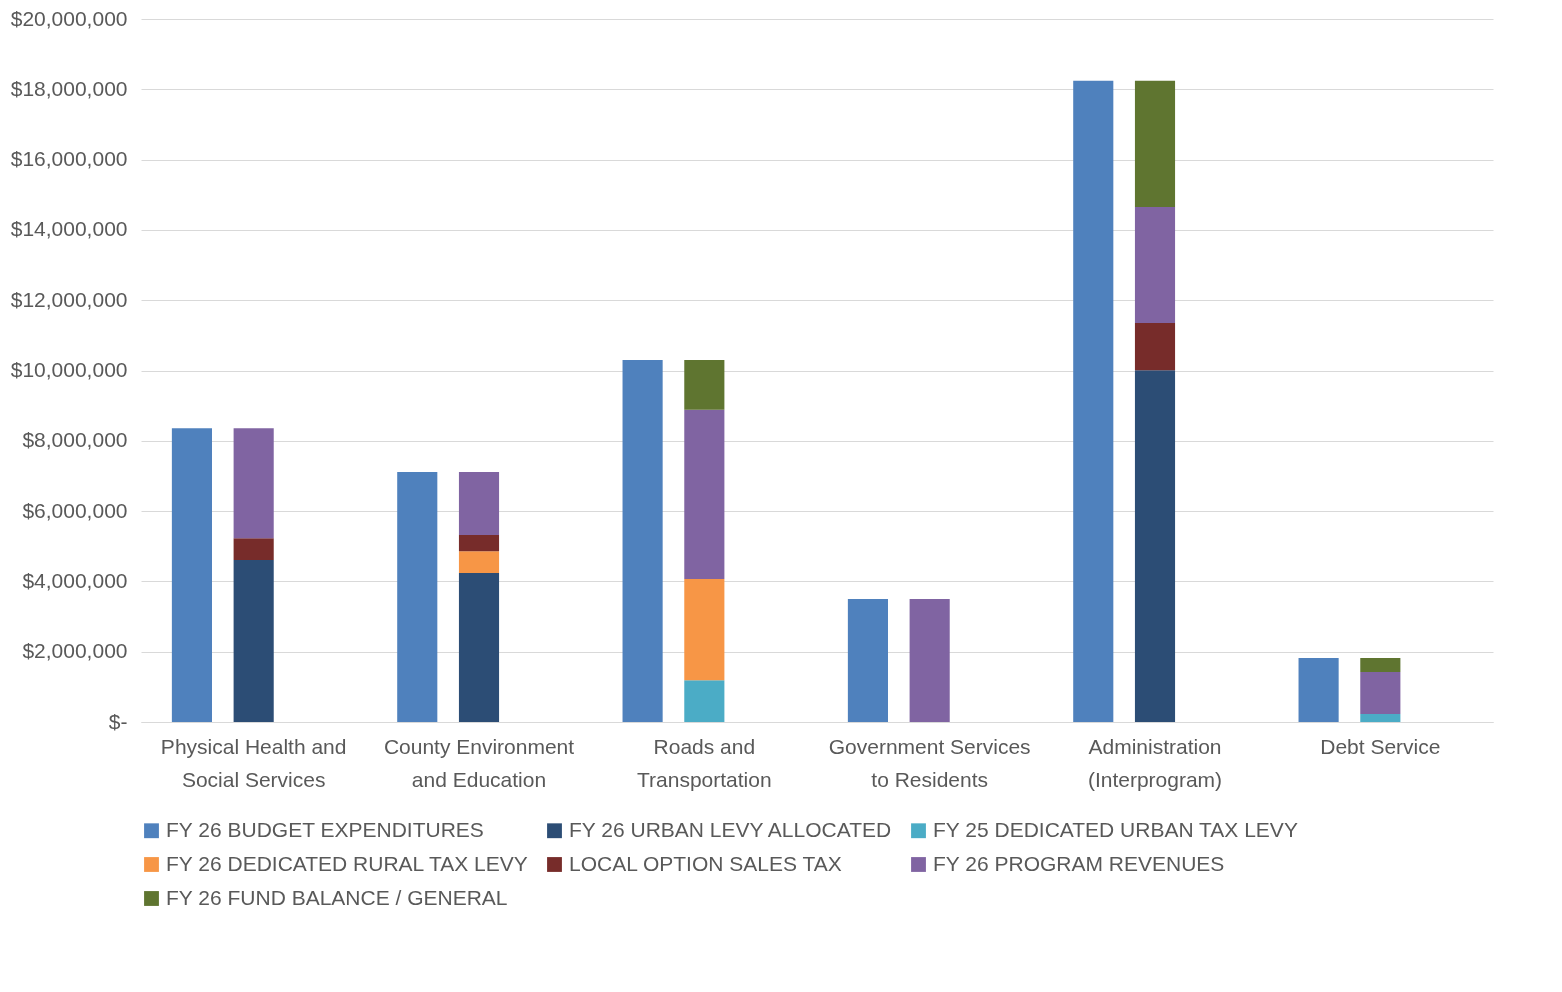 The image size is (1562, 992). I want to click on legend-label: FY 26 DEDICATED RURAL TAX LEVY, so click(347, 863).